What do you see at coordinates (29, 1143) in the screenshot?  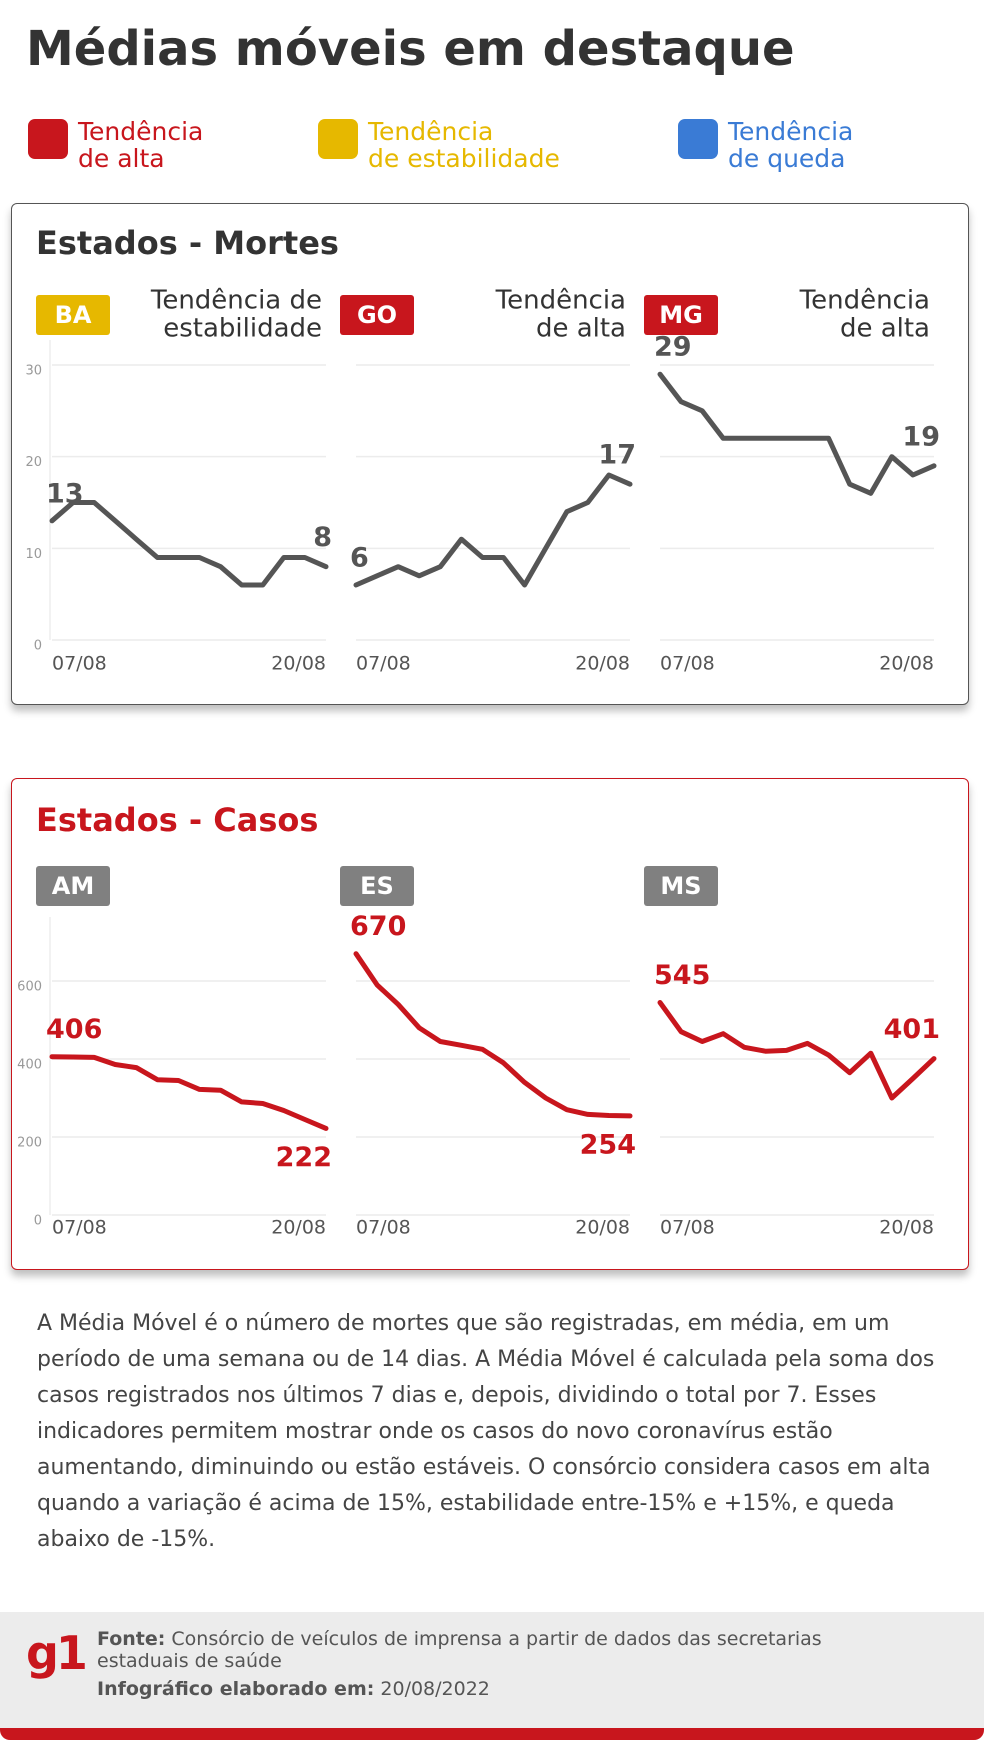 I see `y-tick-label: 200` at bounding box center [29, 1143].